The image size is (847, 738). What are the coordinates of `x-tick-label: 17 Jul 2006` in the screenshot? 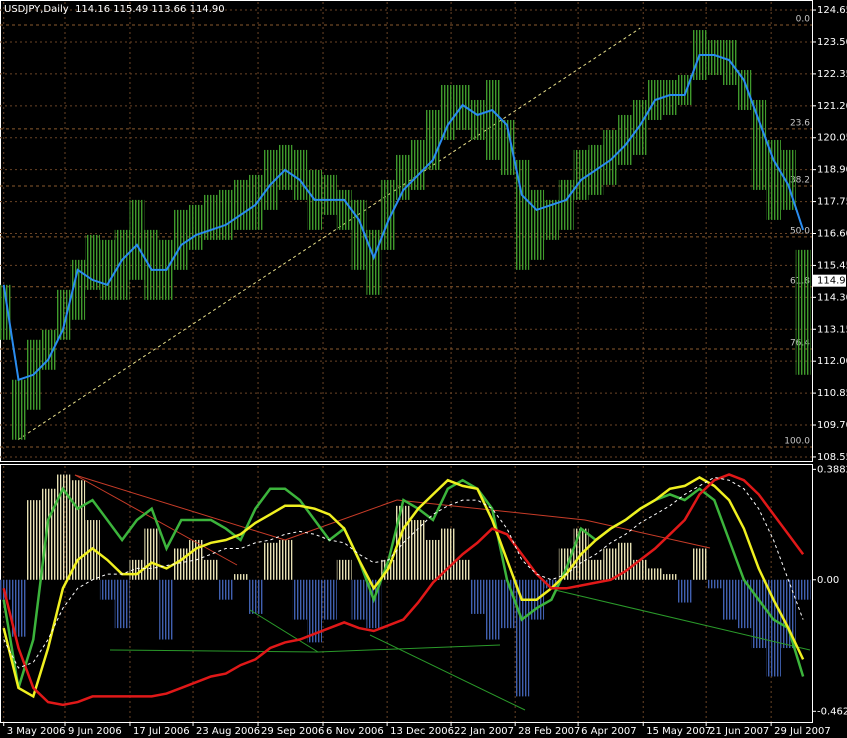 It's located at (161, 731).